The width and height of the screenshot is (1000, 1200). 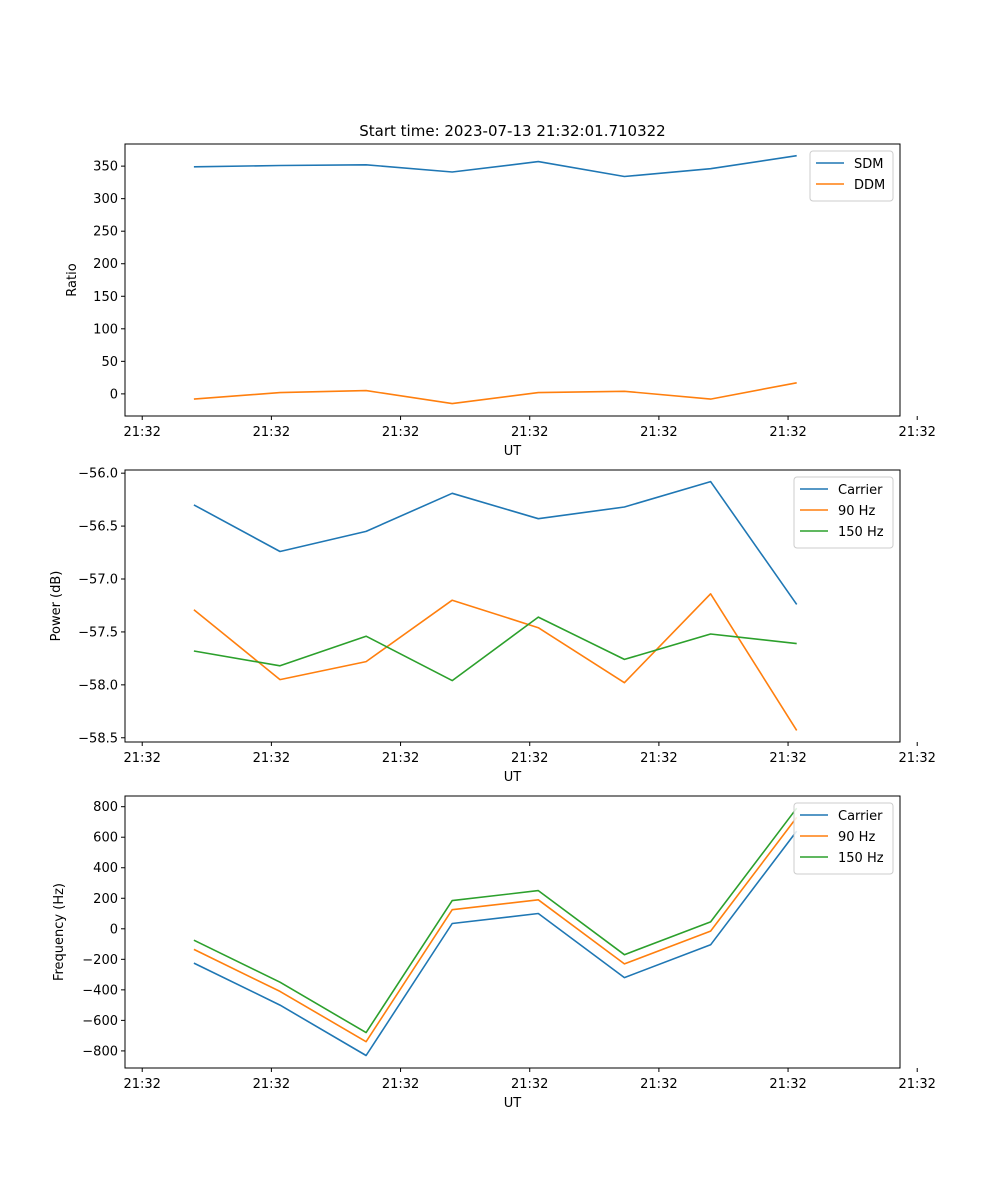 I want to click on y-tick-label: −57.0, so click(x=98, y=580).